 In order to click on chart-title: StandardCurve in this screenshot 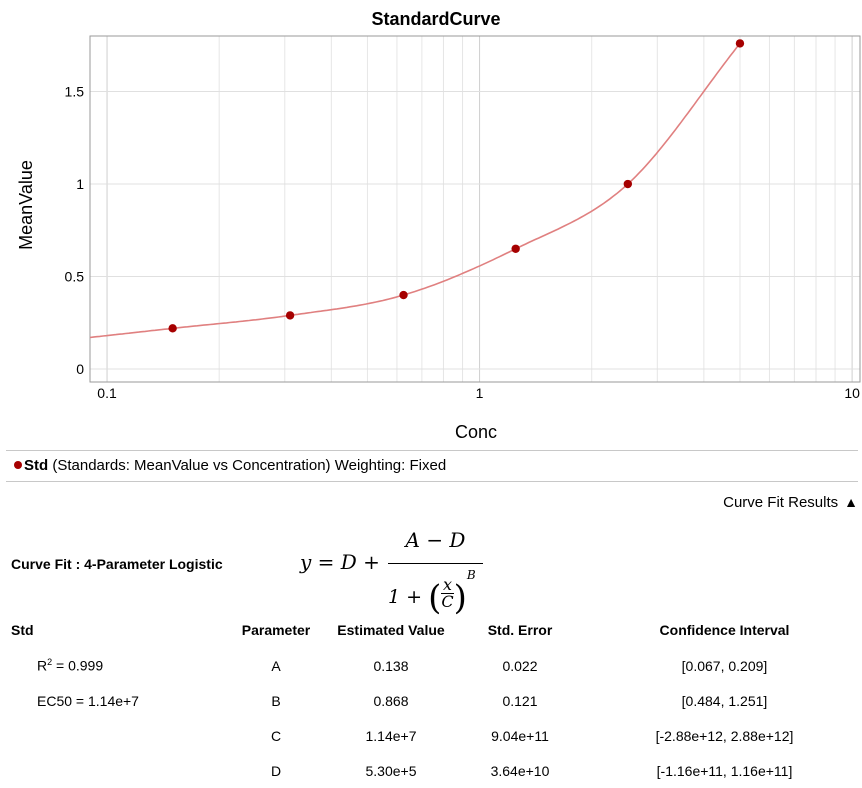, I will do `click(435, 19)`.